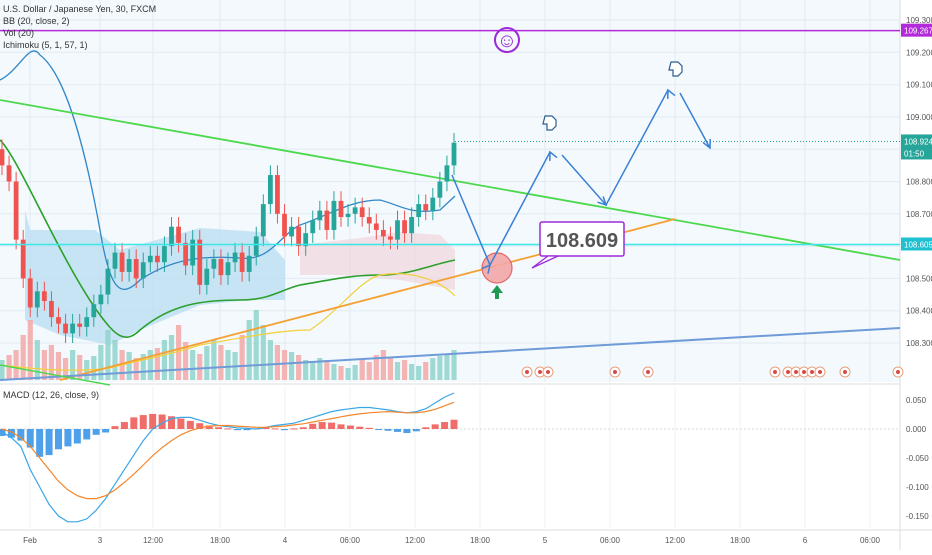  Describe the element at coordinates (917, 487) in the screenshot. I see `macd-tick-label: -0.100` at that location.